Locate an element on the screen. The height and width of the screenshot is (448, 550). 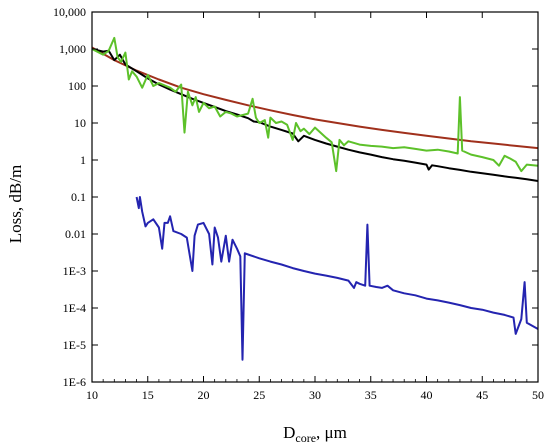
x-tick-label: 20 is located at coordinates (204, 395).